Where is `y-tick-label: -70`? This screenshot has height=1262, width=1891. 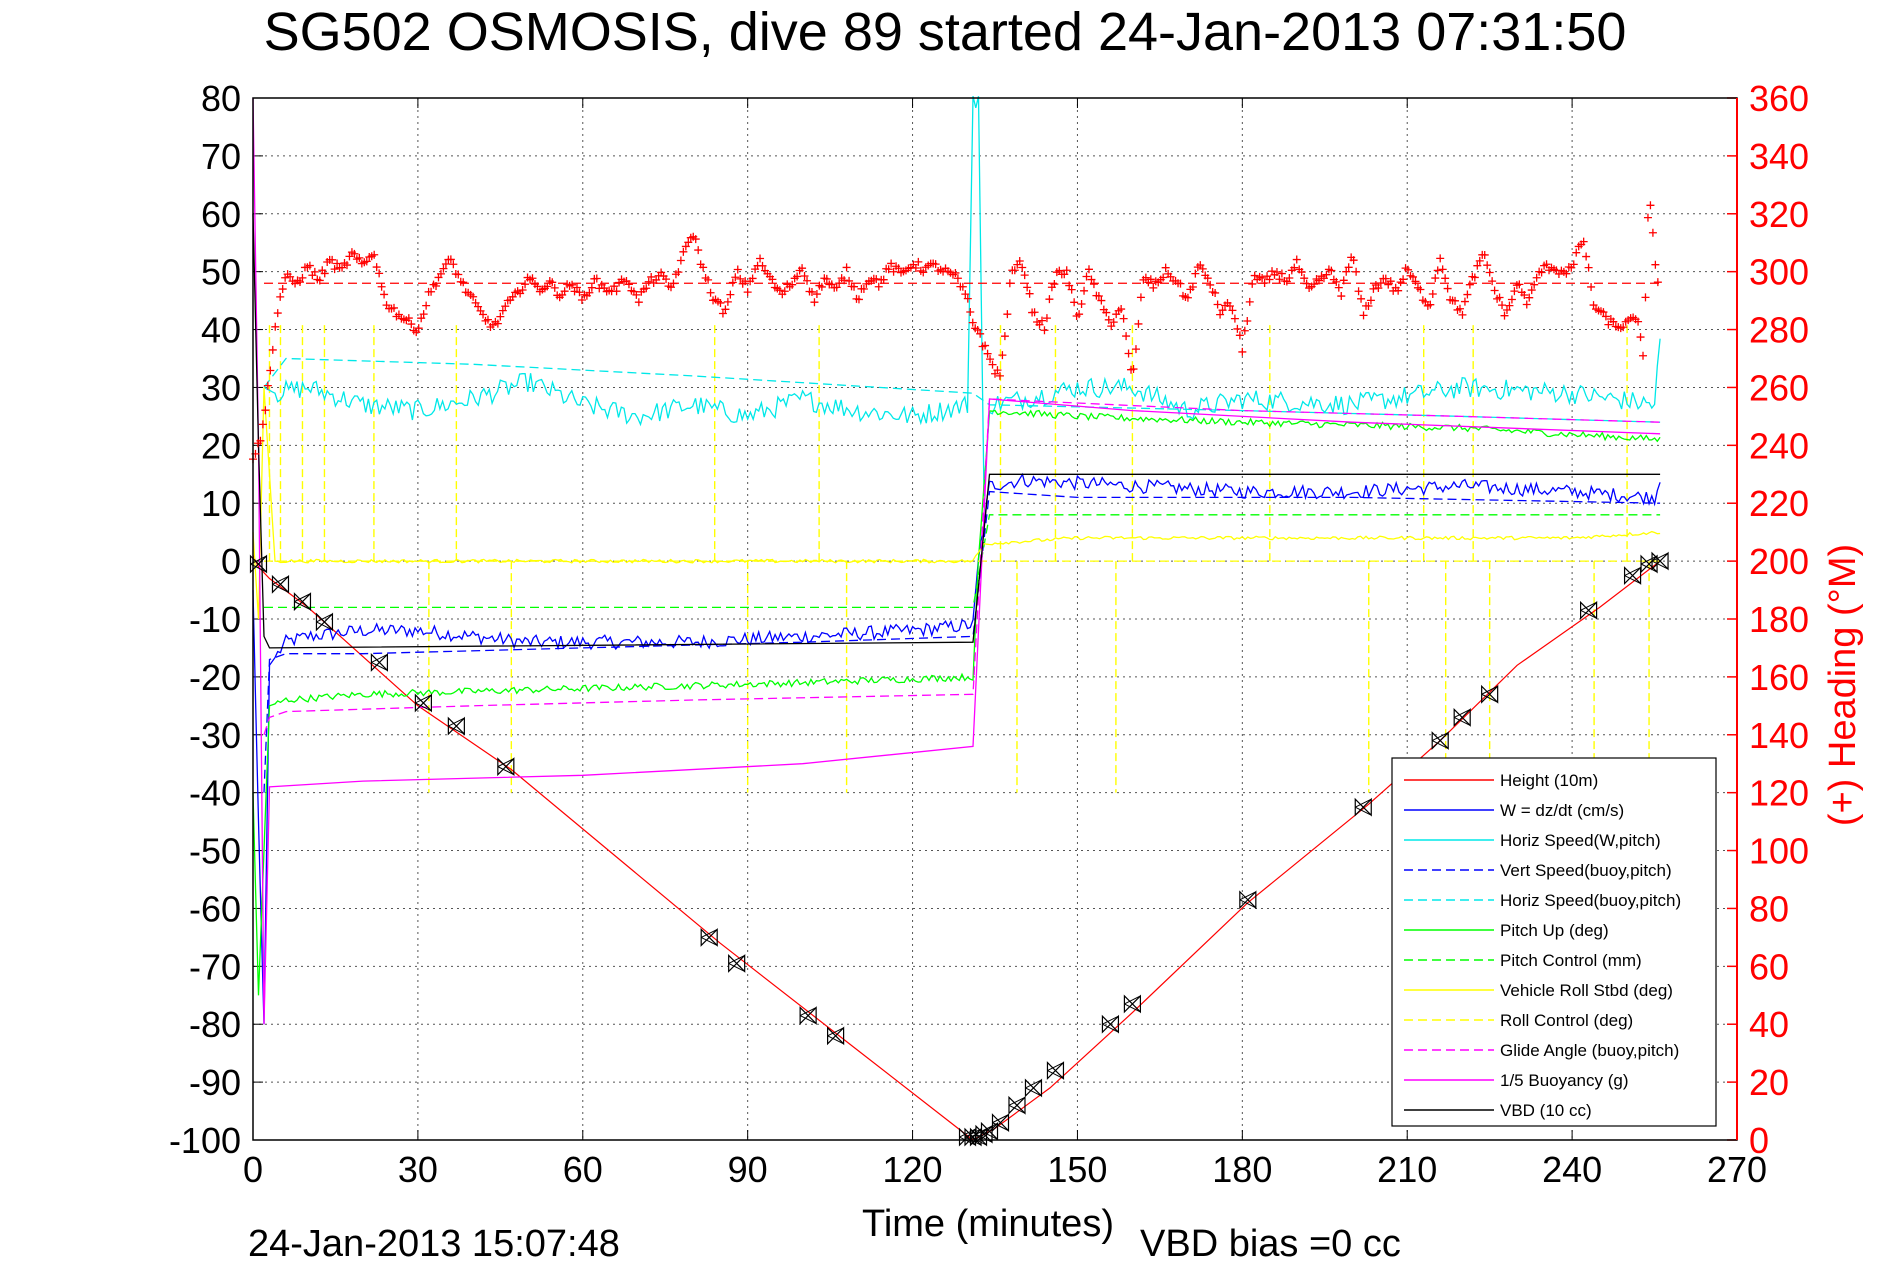
y-tick-label: -70 is located at coordinates (215, 966).